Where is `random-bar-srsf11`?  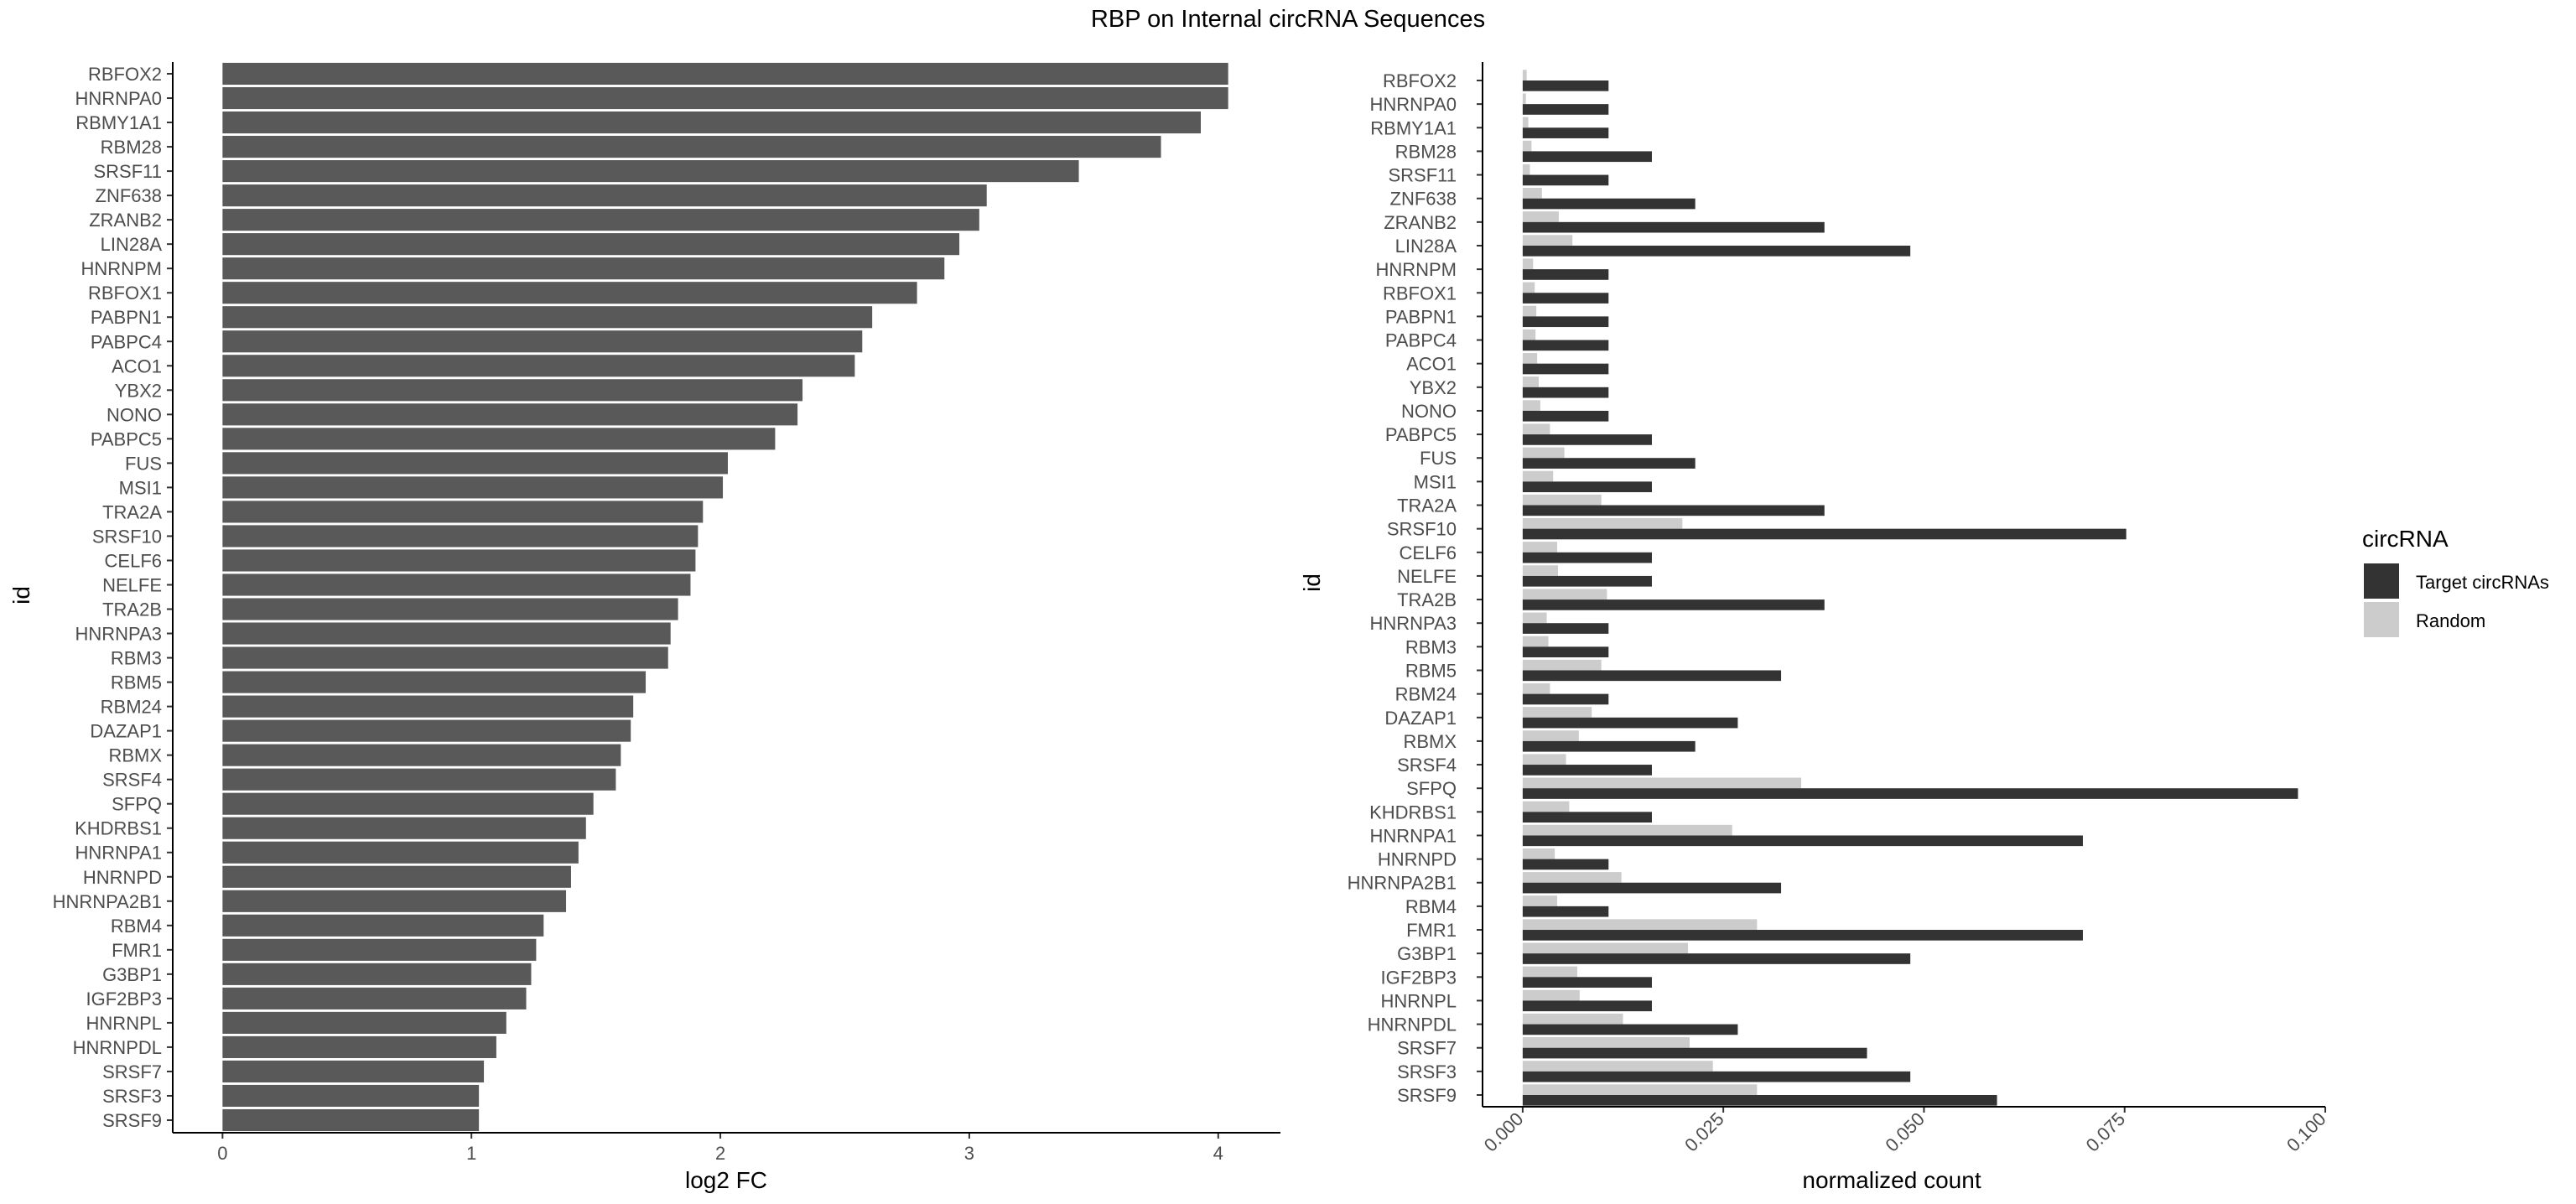
random-bar-srsf11 is located at coordinates (1526, 169).